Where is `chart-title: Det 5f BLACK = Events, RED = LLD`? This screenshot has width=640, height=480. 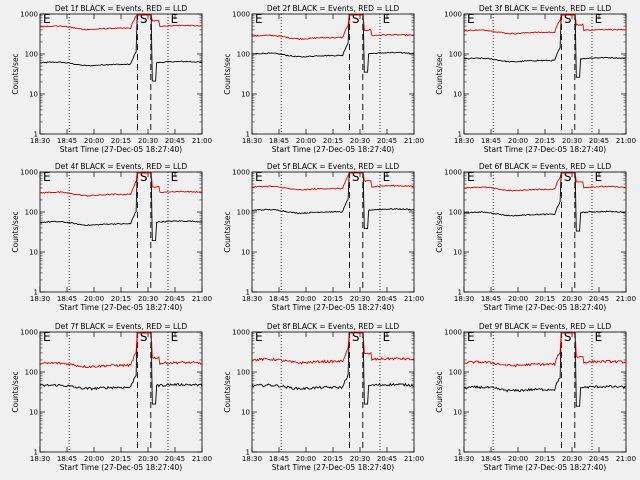 chart-title: Det 5f BLACK = Events, RED = LLD is located at coordinates (333, 166).